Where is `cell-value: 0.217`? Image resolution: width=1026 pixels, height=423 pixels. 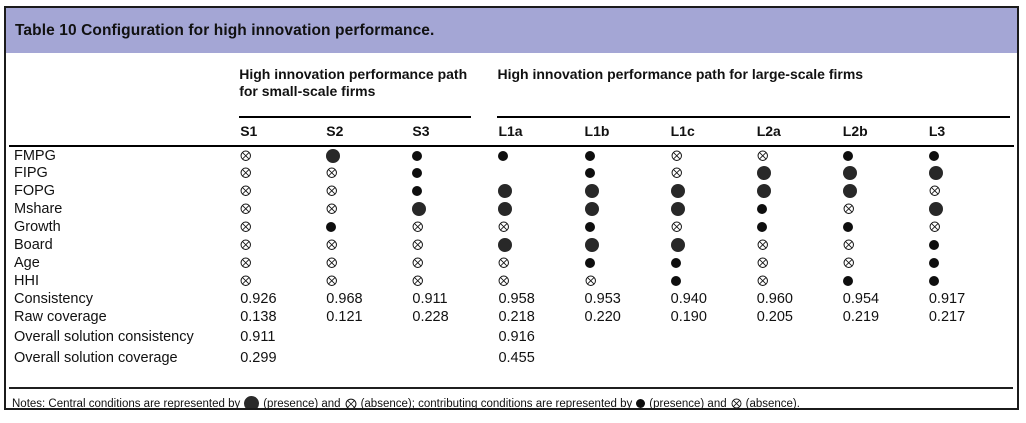 cell-value: 0.217 is located at coordinates (947, 317).